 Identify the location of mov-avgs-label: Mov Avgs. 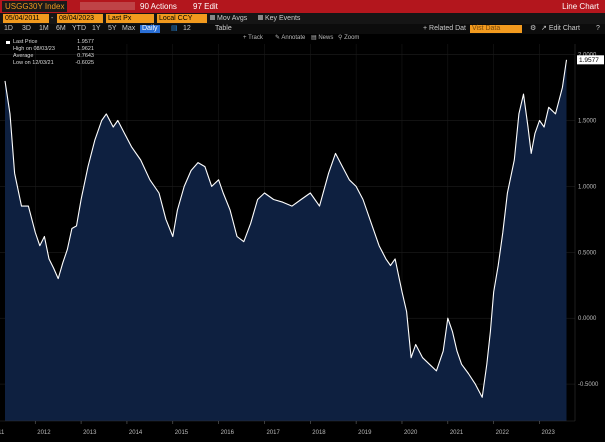
(232, 18).